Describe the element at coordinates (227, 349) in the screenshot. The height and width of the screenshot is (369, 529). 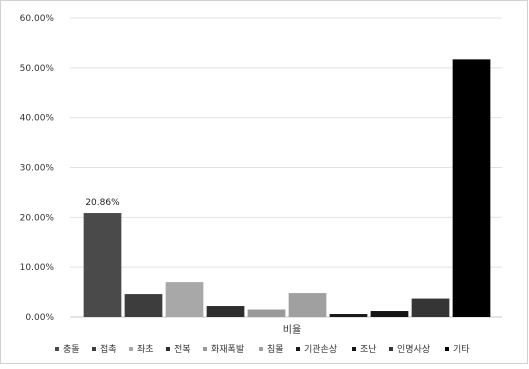
I see `legend-label: 화재폭발` at that location.